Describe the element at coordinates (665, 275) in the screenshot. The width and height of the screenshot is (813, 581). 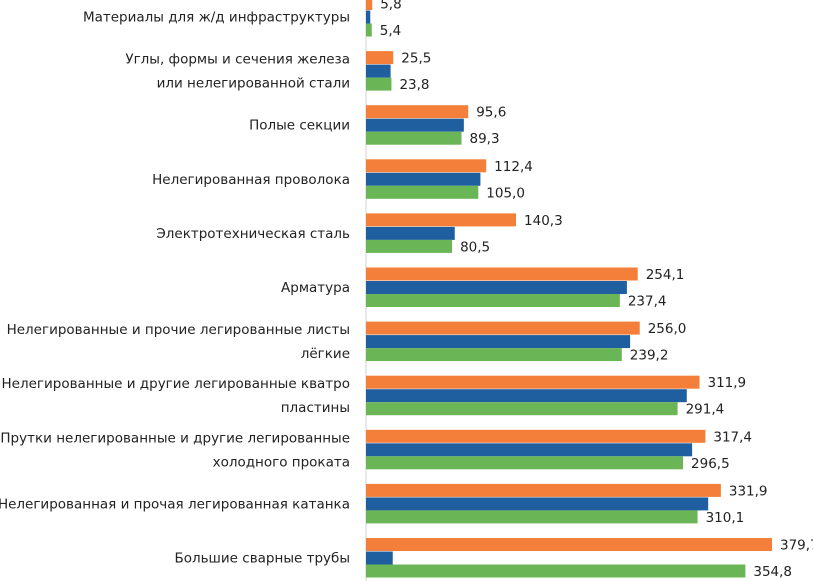
I see `series-orange-value-label: 254,1` at that location.